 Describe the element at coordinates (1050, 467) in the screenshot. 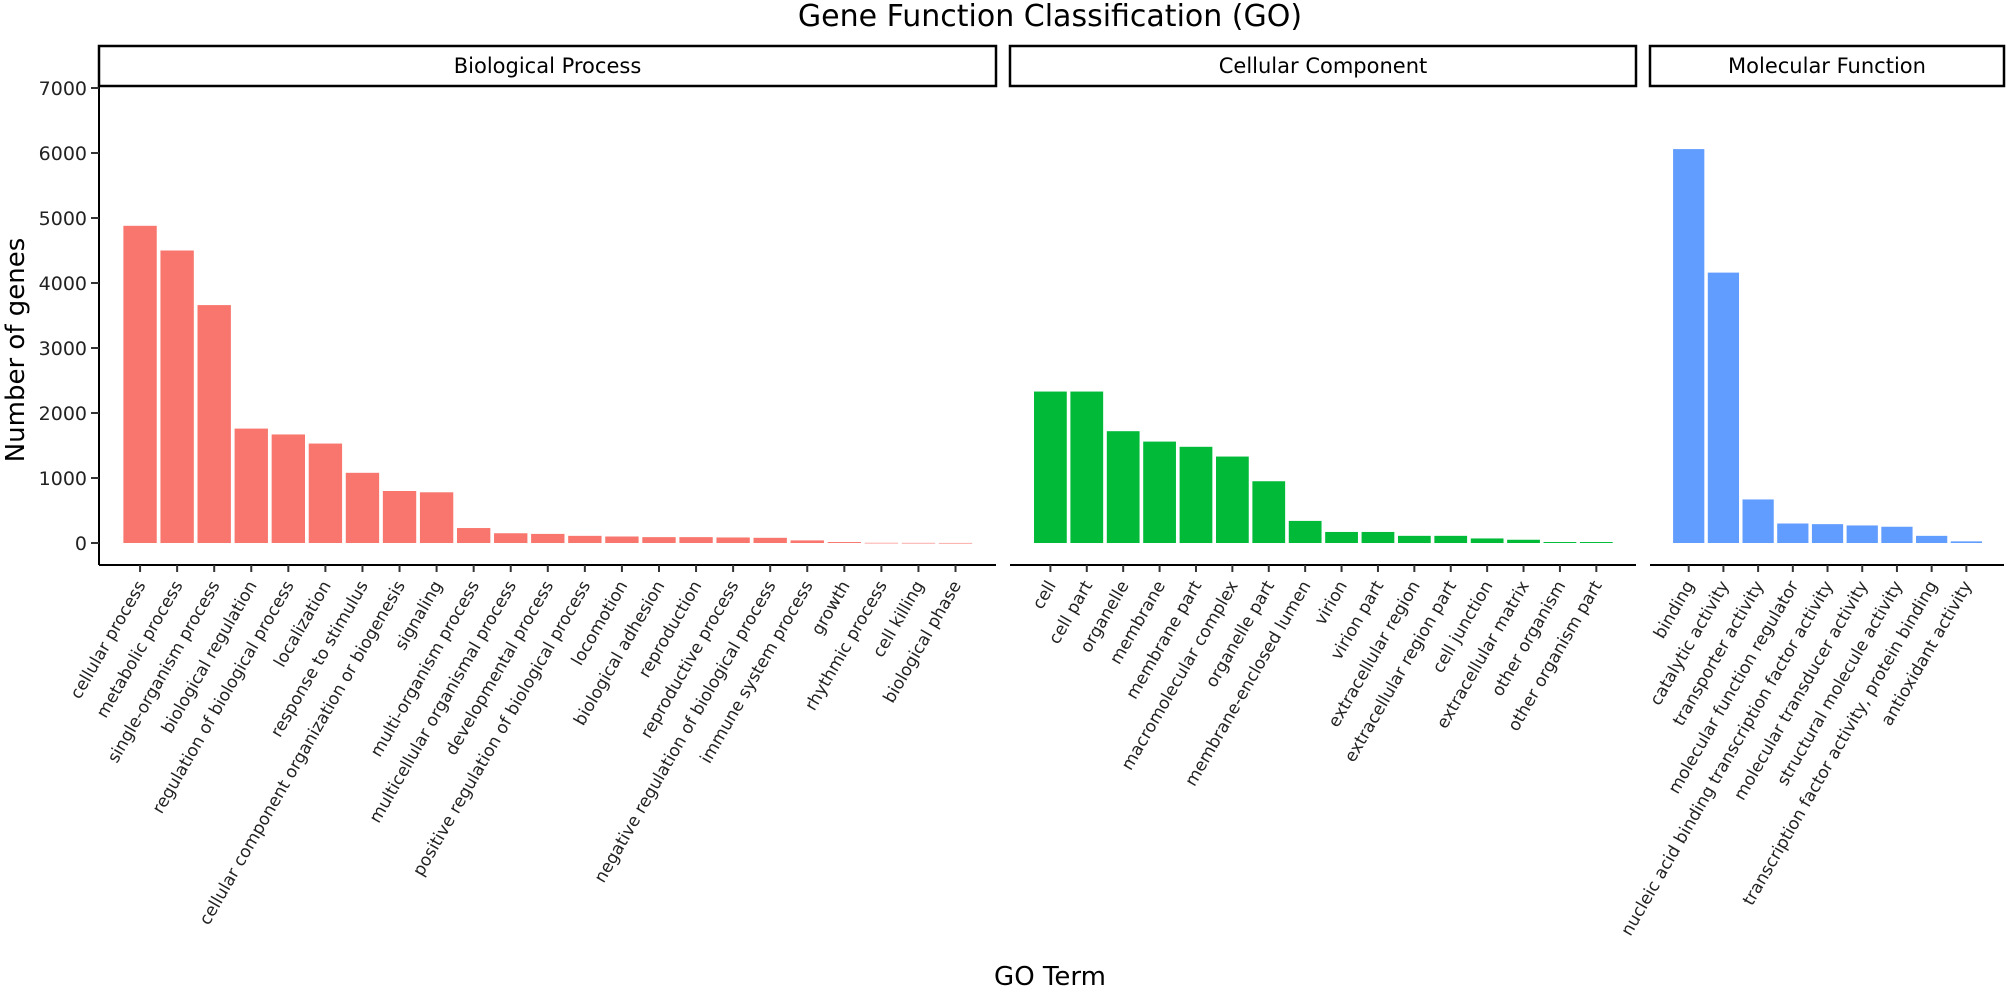

I see `bar-cell` at that location.